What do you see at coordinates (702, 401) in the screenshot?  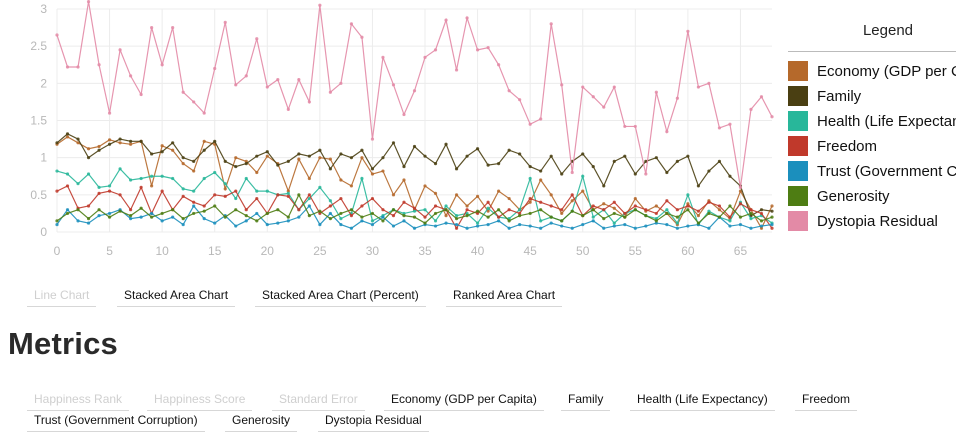 I see `metric-health-button: Health (Life Expectancy)` at bounding box center [702, 401].